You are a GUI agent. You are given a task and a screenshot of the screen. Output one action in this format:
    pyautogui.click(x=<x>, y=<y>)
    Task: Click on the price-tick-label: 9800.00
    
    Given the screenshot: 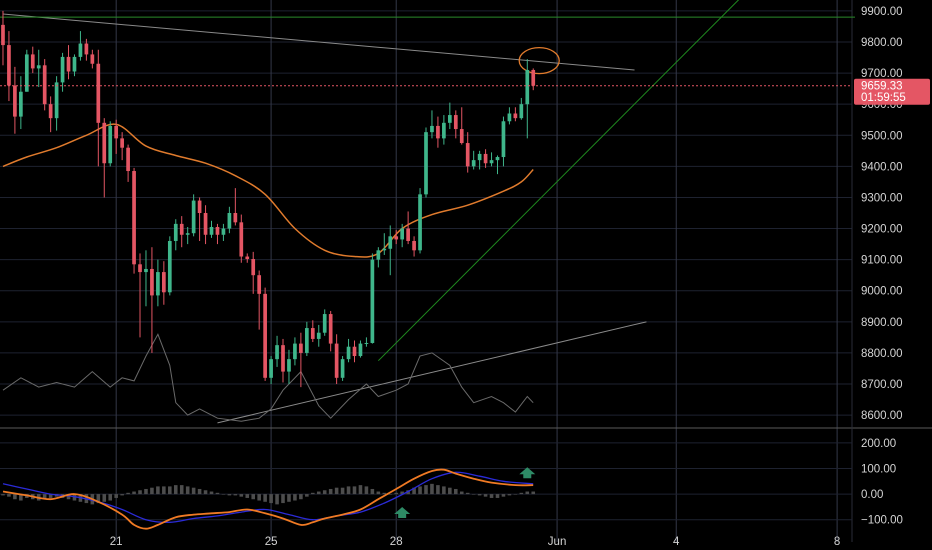 What is the action you would take?
    pyautogui.click(x=882, y=43)
    